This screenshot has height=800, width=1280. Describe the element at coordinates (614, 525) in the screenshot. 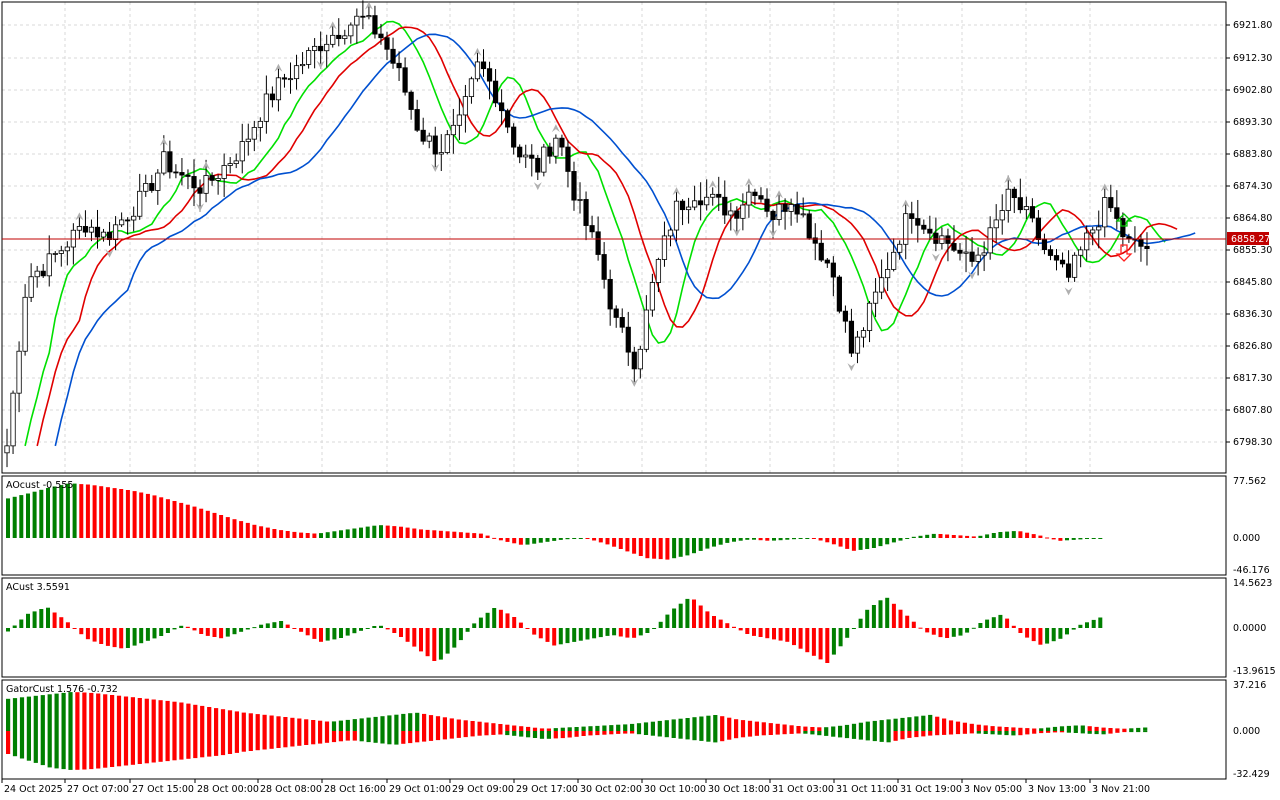

I see `ao-pane-frame` at that location.